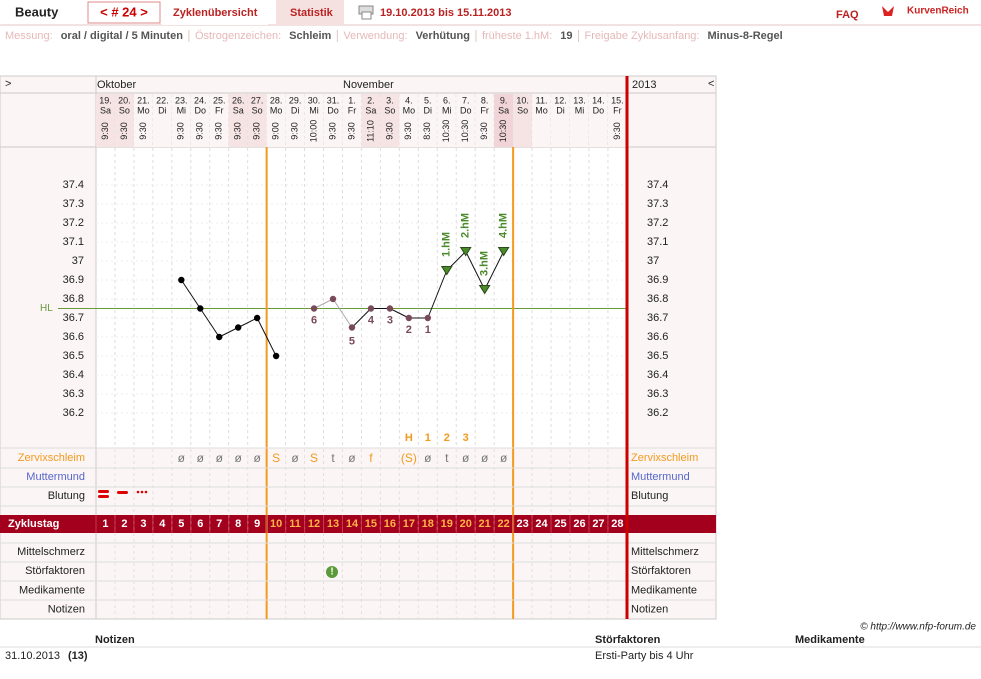 Image resolution: width=981 pixels, height=679 pixels. Describe the element at coordinates (124, 110) in the screenshot. I see `day-weekday: So` at that location.